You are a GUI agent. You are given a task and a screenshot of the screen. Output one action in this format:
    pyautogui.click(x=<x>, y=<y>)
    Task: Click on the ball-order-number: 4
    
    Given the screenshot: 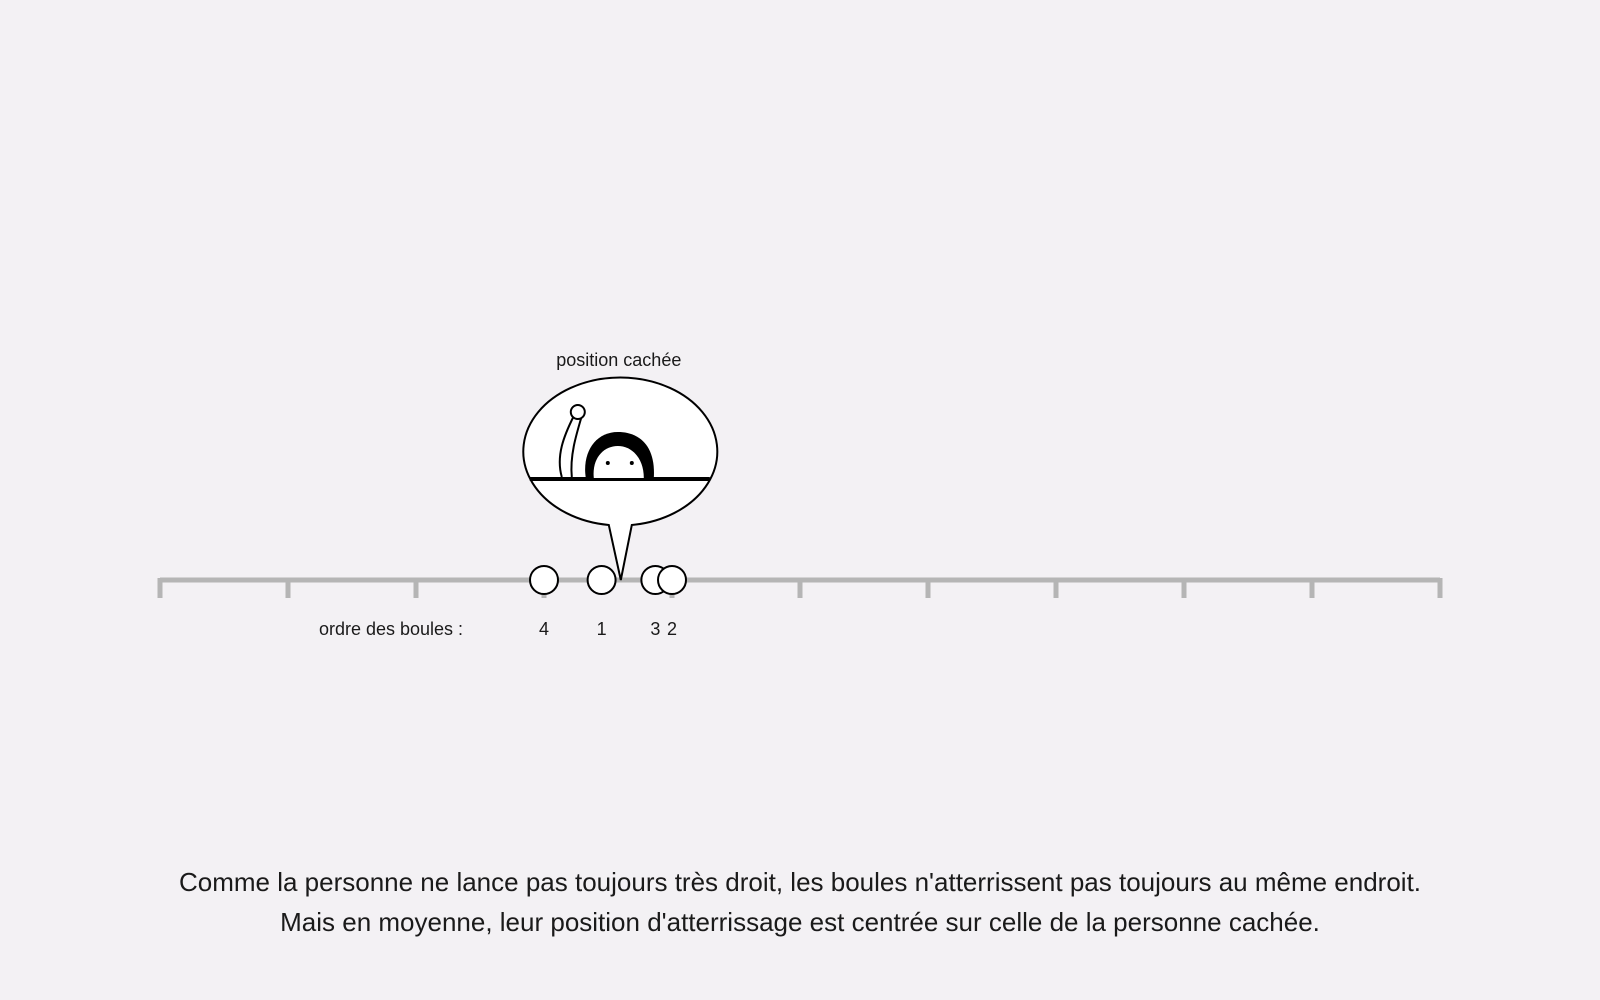 What is the action you would take?
    pyautogui.click(x=544, y=629)
    